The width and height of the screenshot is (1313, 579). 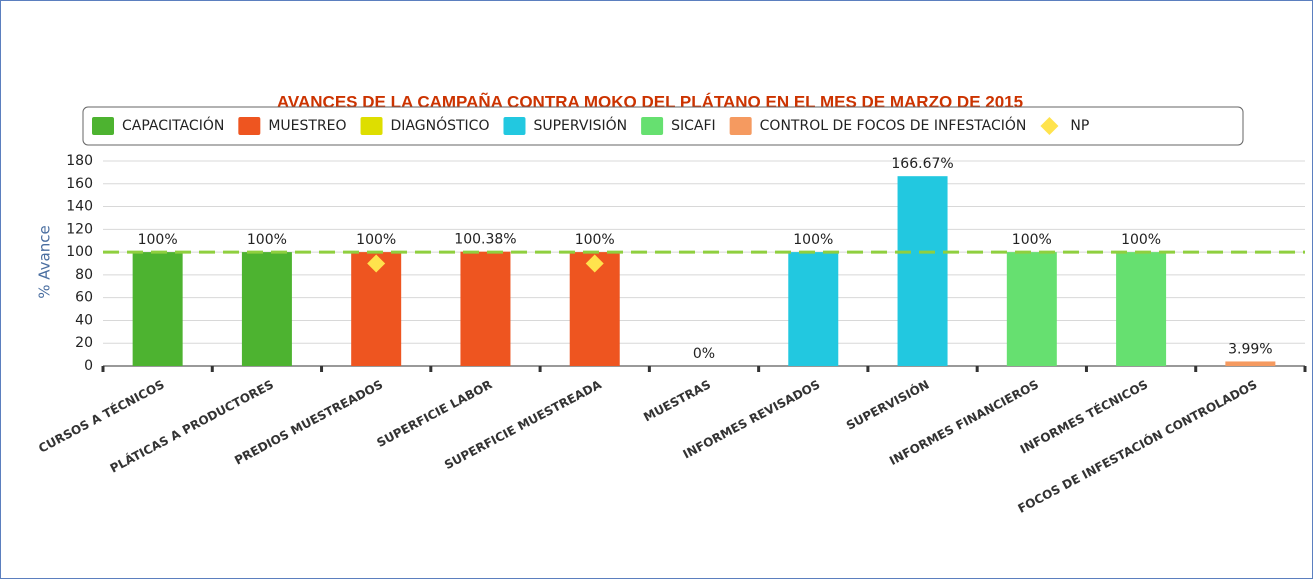 What do you see at coordinates (893, 125) in the screenshot?
I see `legend-label: CONTROL DE FOCOS DE INFESTACIÓN` at bounding box center [893, 125].